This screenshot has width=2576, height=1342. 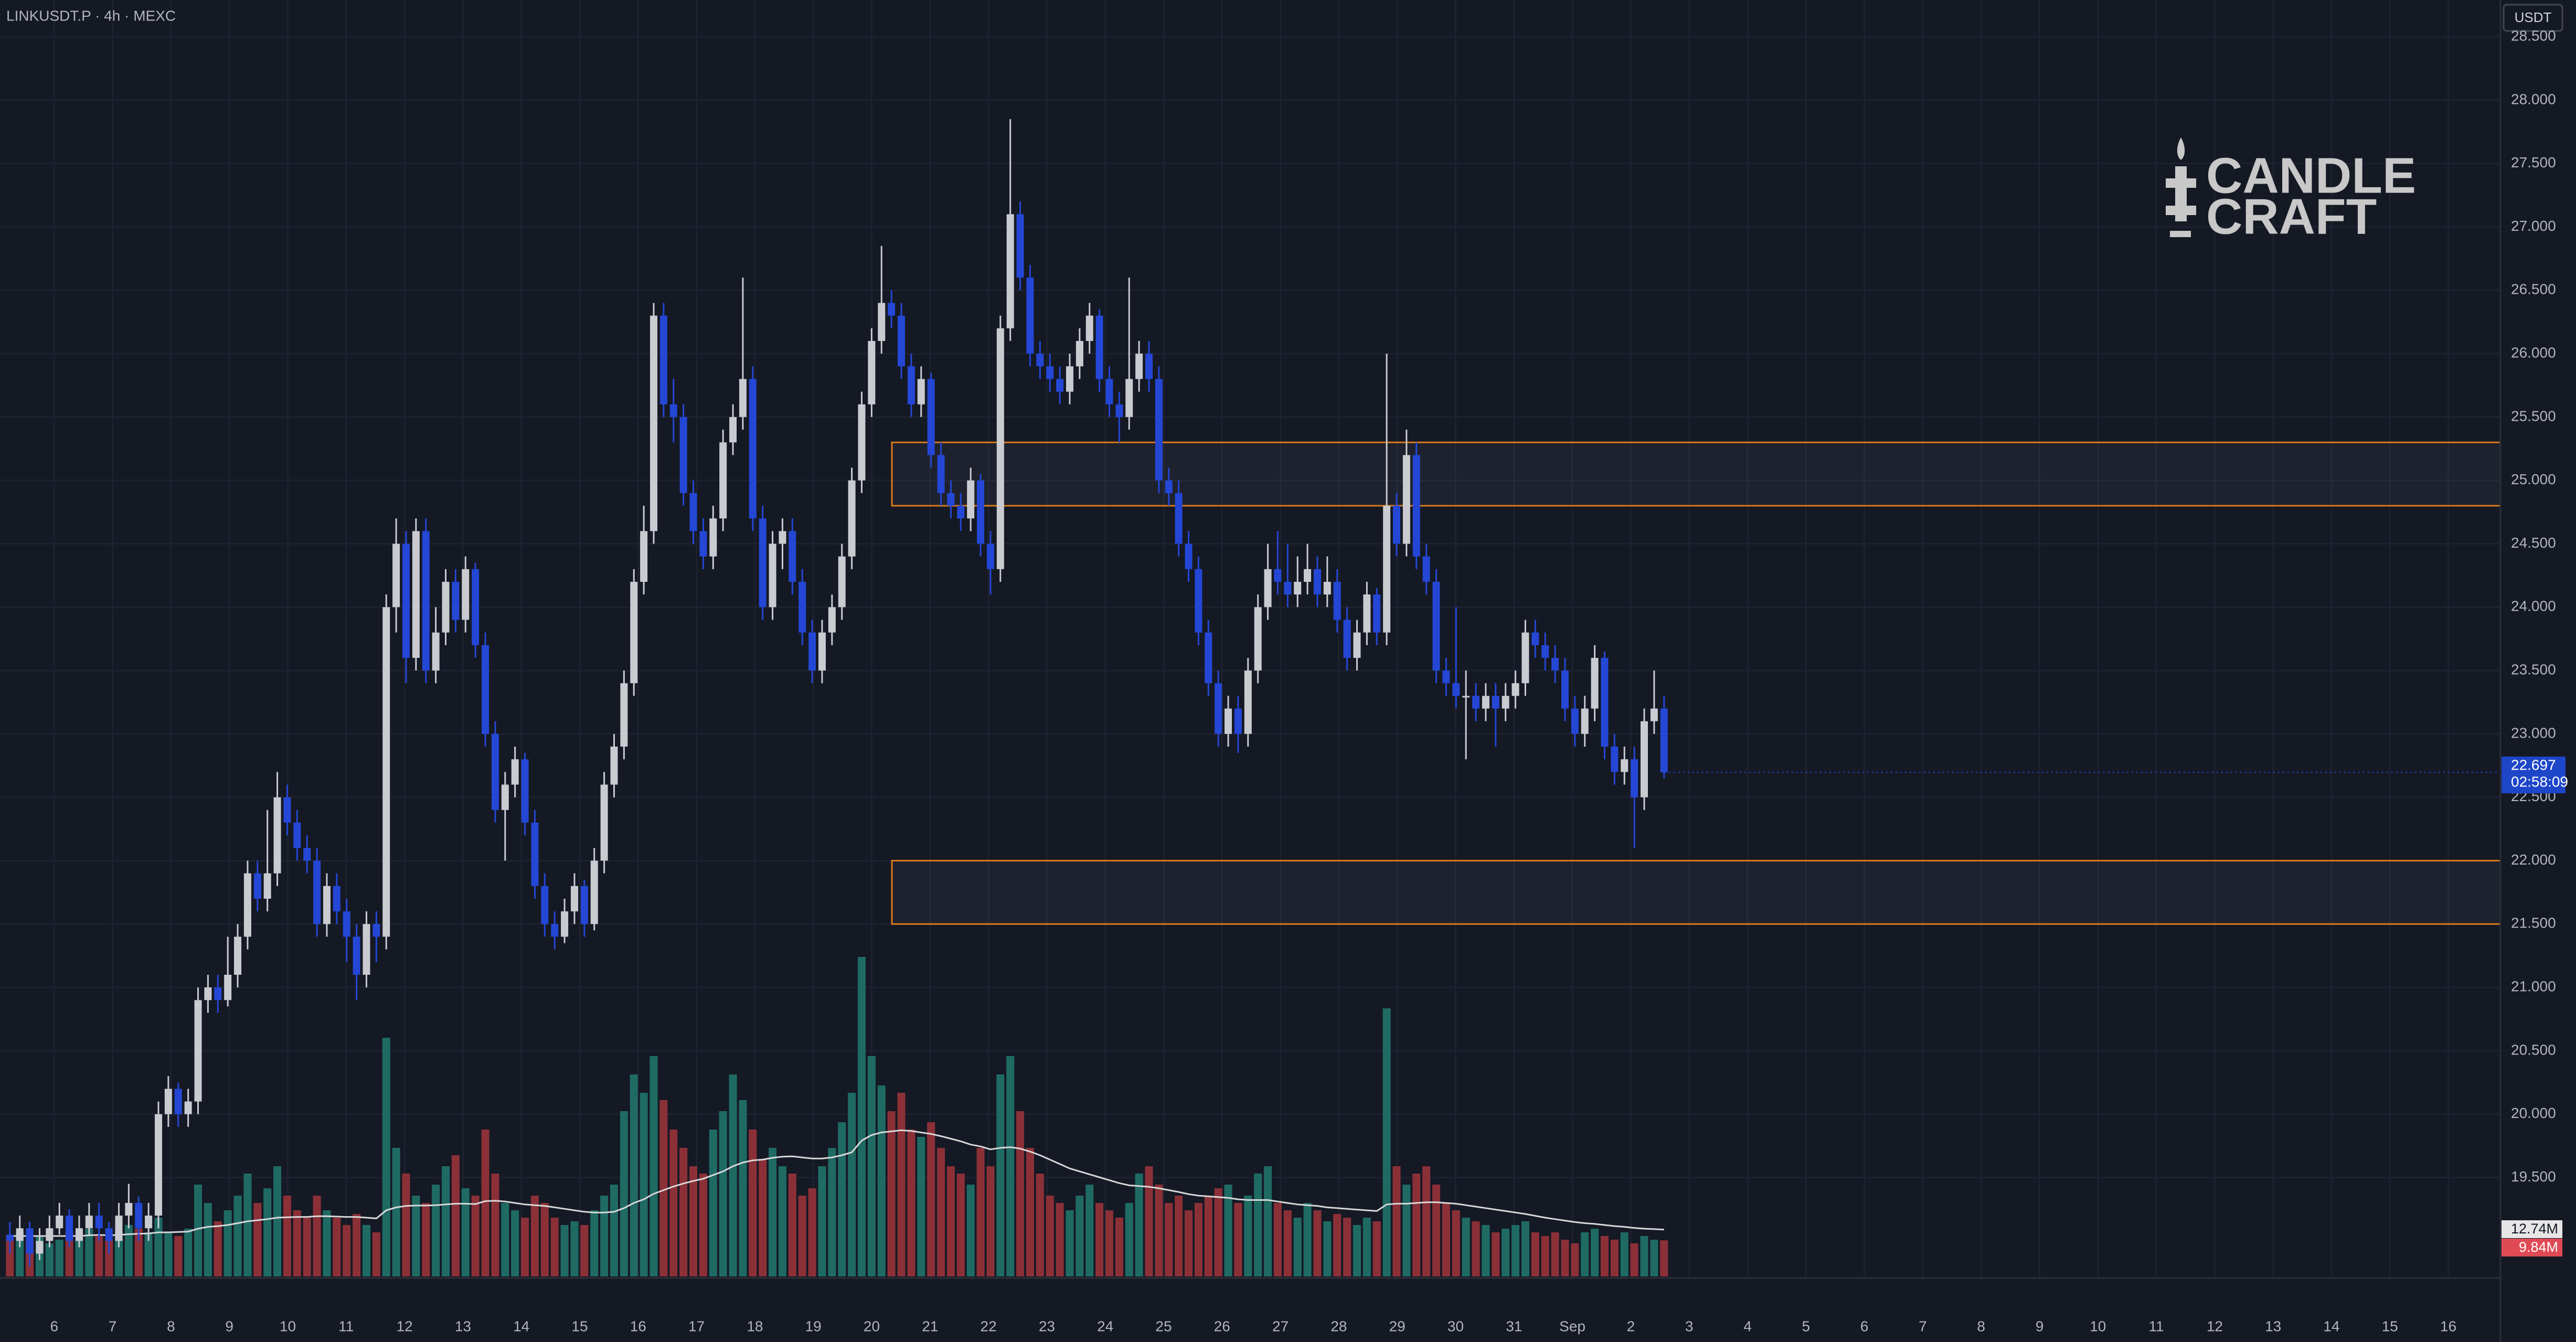 What do you see at coordinates (1455, 1326) in the screenshot?
I see `x-tick-label: 30` at bounding box center [1455, 1326].